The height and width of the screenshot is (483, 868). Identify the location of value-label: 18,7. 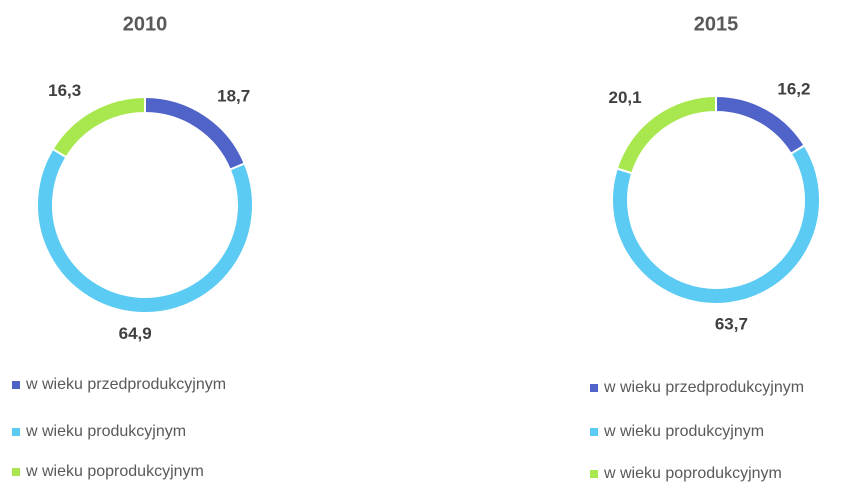
(233, 95).